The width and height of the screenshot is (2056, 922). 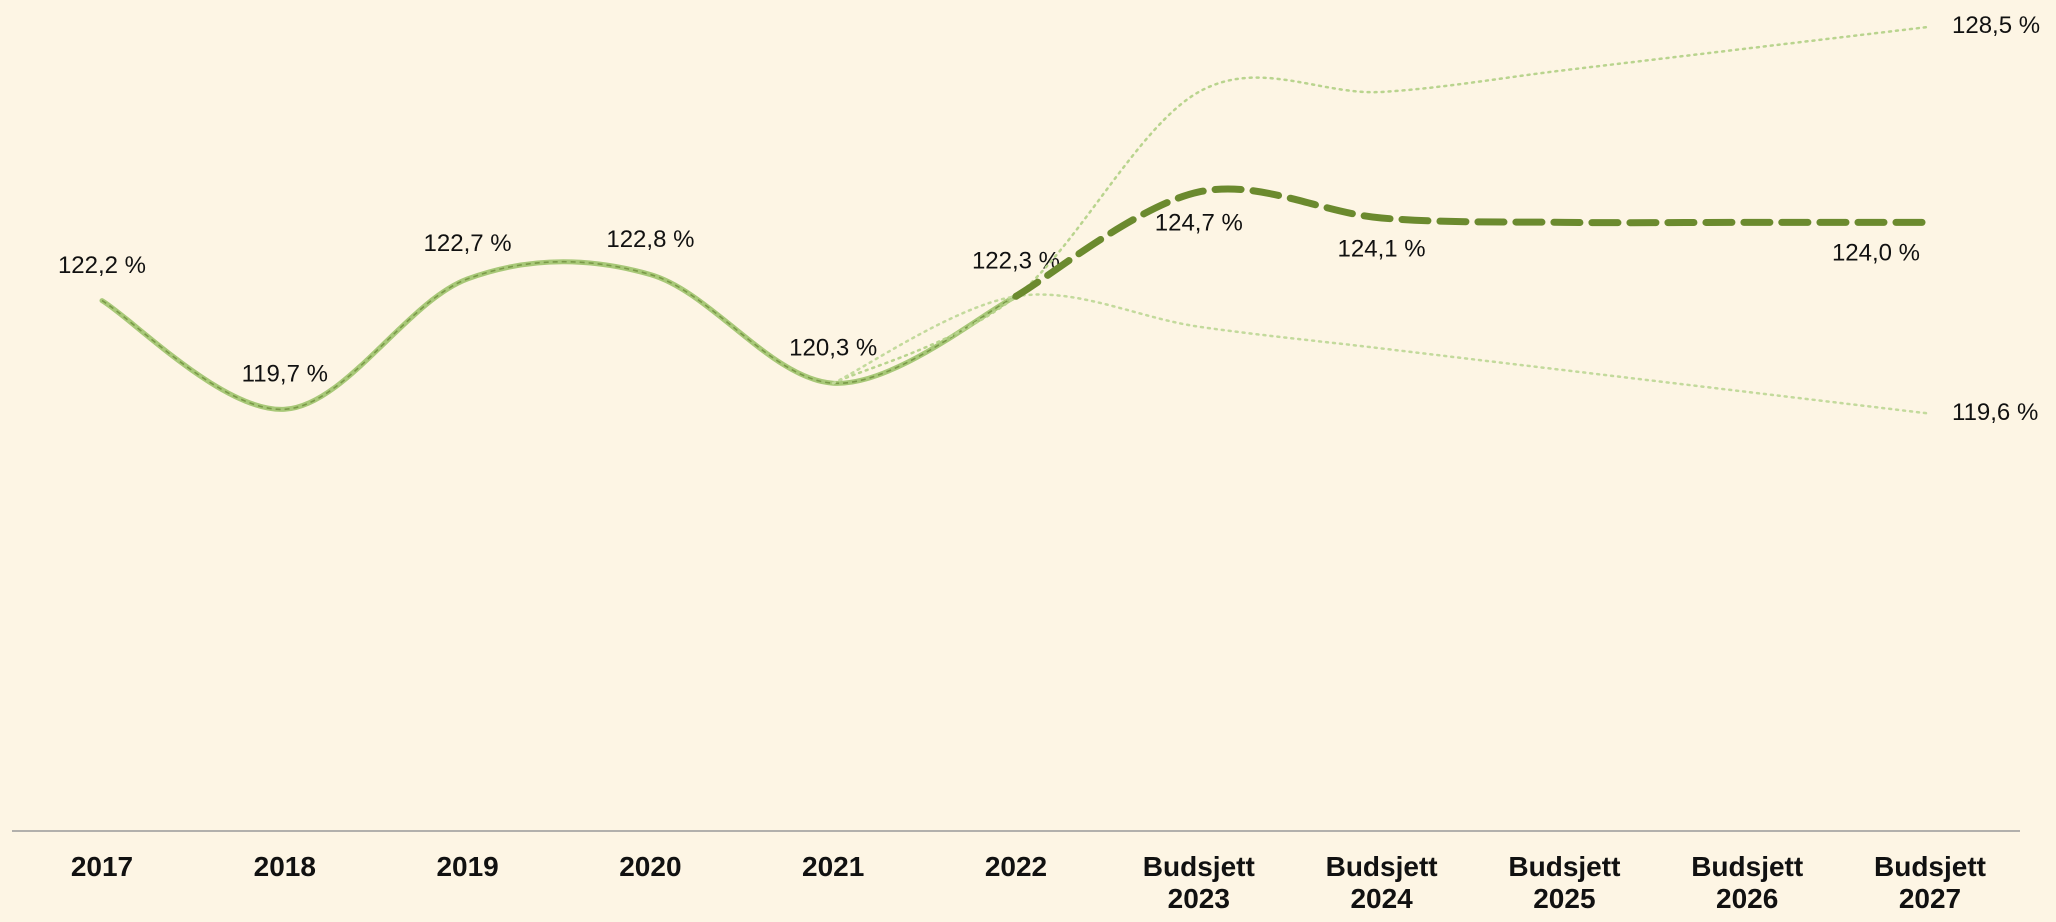 I want to click on x-tick-label: Budsjett 2024, so click(x=1381, y=882).